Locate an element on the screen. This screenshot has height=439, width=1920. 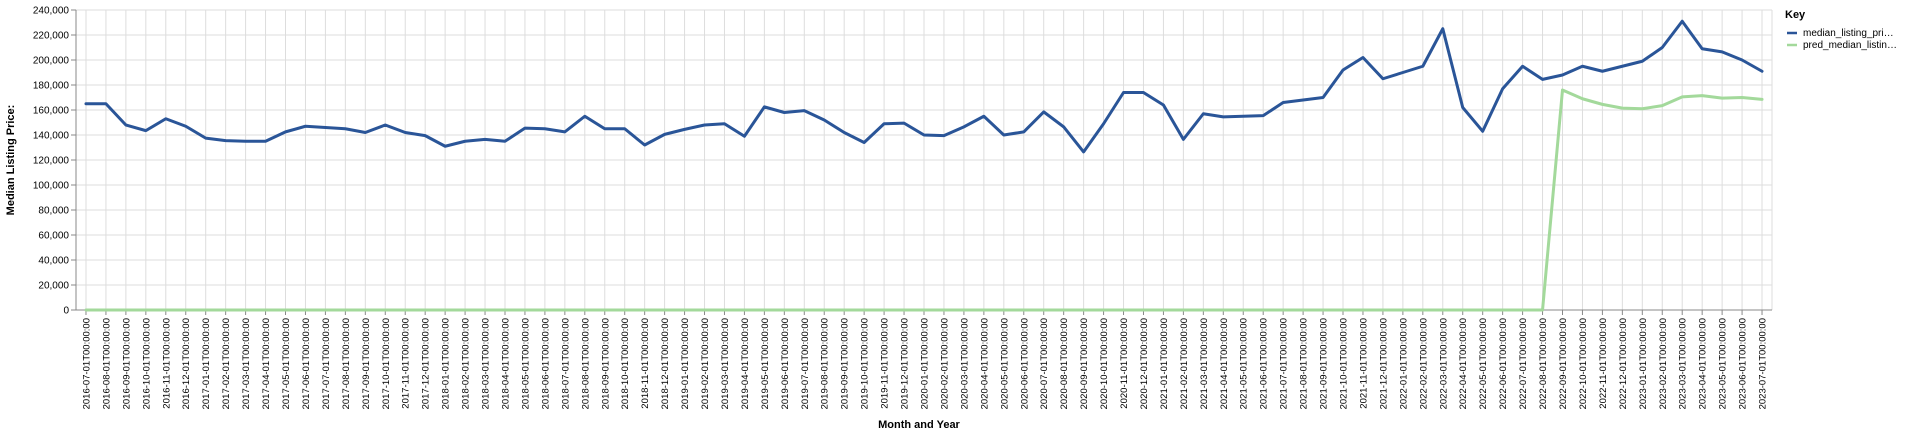
x-tick-label: 2018-05-01T00:00:00 is located at coordinates (525, 363).